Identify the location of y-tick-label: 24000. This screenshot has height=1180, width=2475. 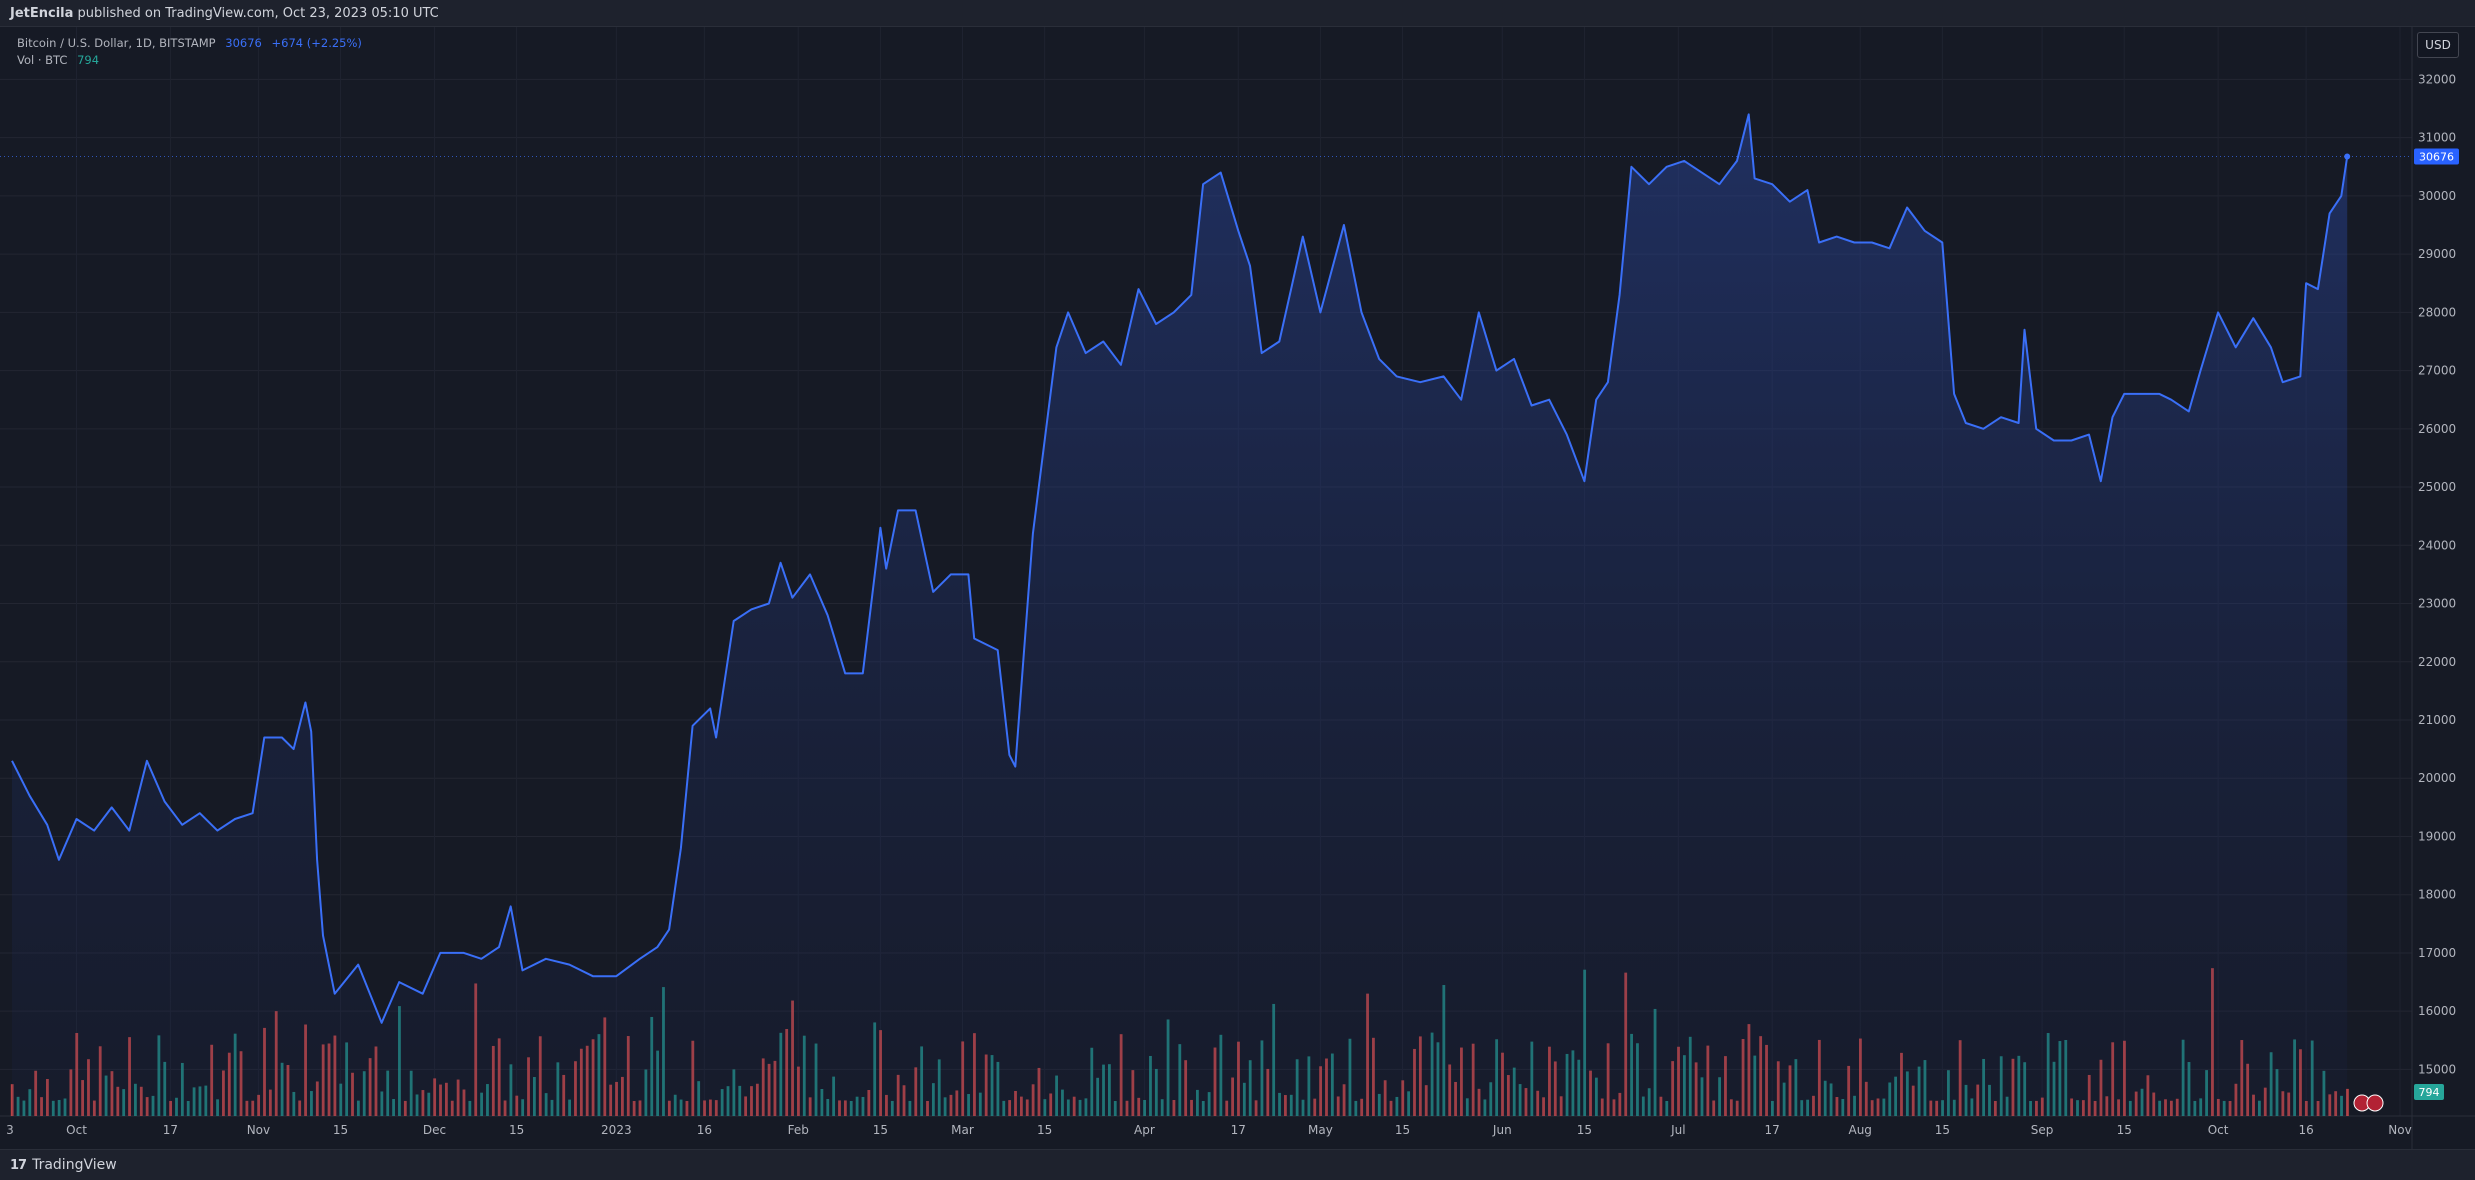
(2437, 545).